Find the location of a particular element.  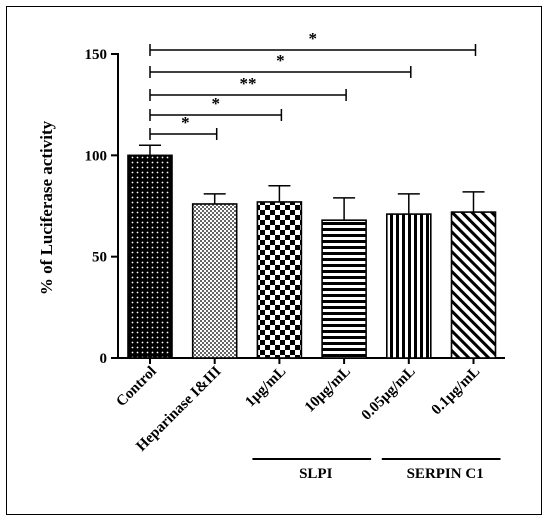

x-tick-label: Control is located at coordinates (136, 387).